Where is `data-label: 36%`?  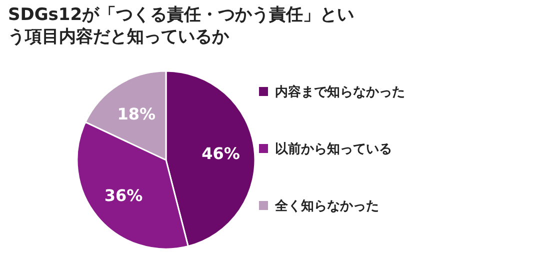 data-label: 36% is located at coordinates (123, 196).